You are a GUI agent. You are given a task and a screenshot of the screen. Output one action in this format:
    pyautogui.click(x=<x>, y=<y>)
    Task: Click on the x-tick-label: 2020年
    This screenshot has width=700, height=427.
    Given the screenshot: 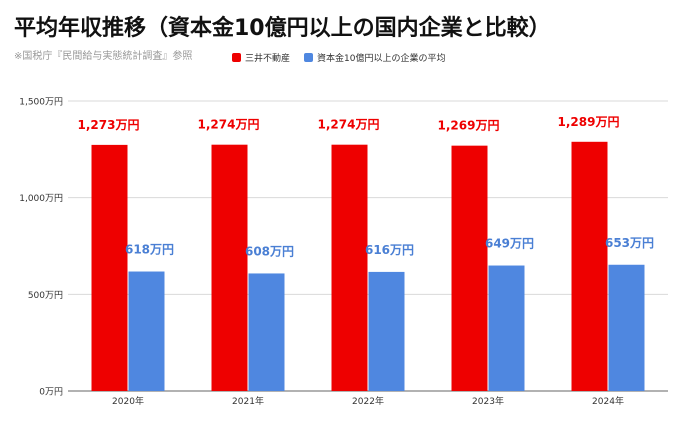 What is the action you would take?
    pyautogui.click(x=128, y=401)
    